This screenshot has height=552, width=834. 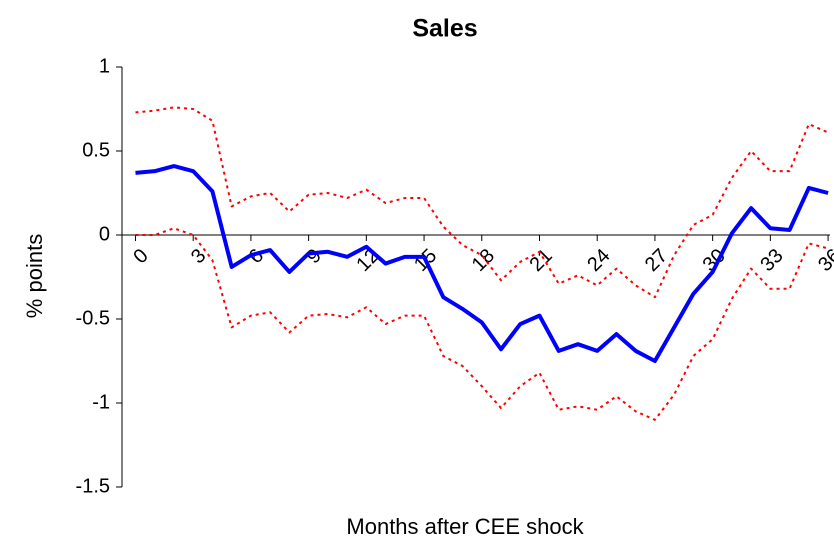 I want to click on y-axis-label: % points, so click(x=34, y=276).